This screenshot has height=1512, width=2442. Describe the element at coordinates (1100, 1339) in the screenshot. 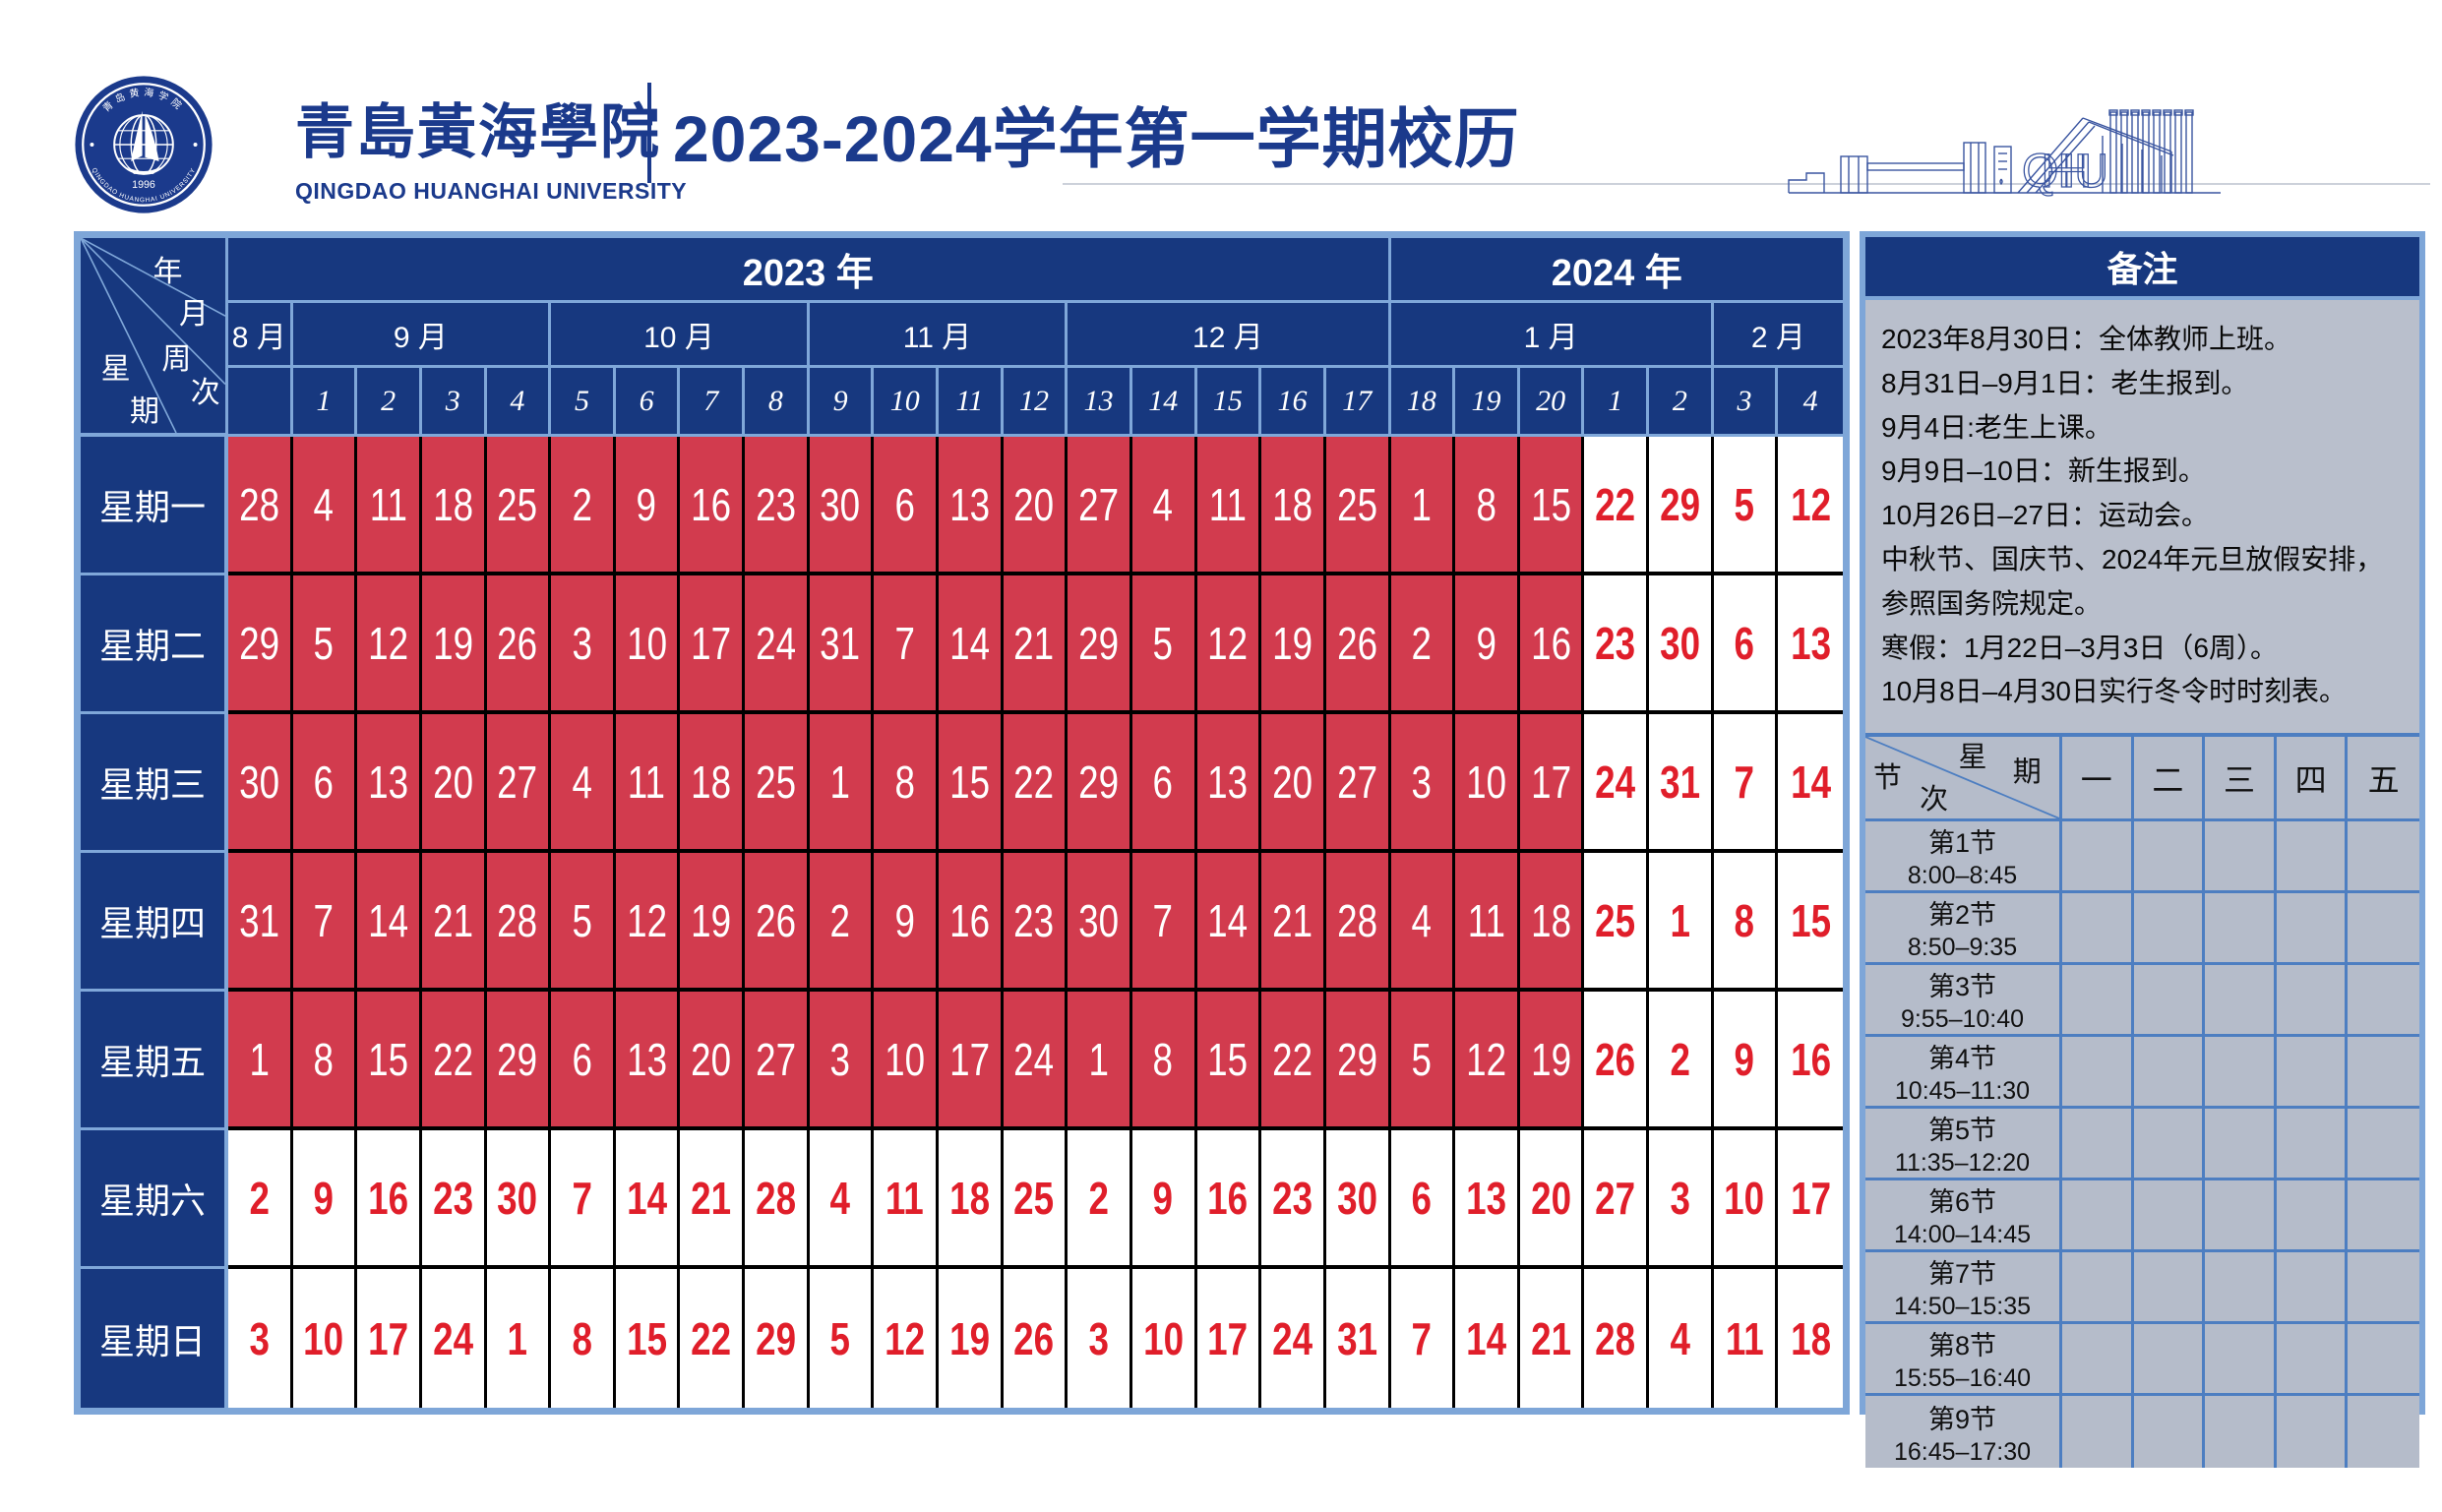

I see `date-cell: 3` at that location.